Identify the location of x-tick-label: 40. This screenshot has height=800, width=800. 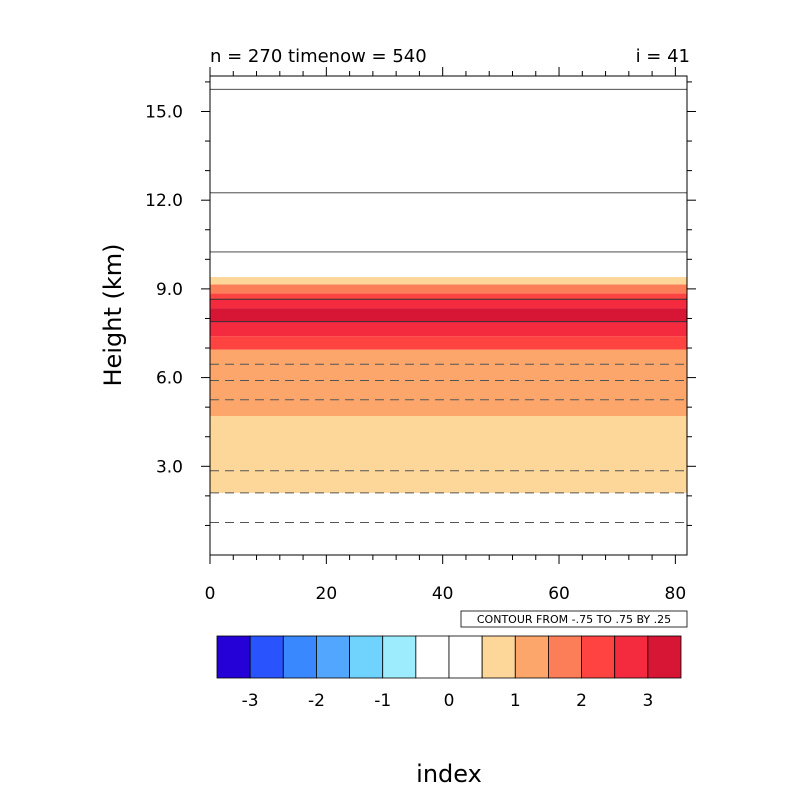
(443, 594).